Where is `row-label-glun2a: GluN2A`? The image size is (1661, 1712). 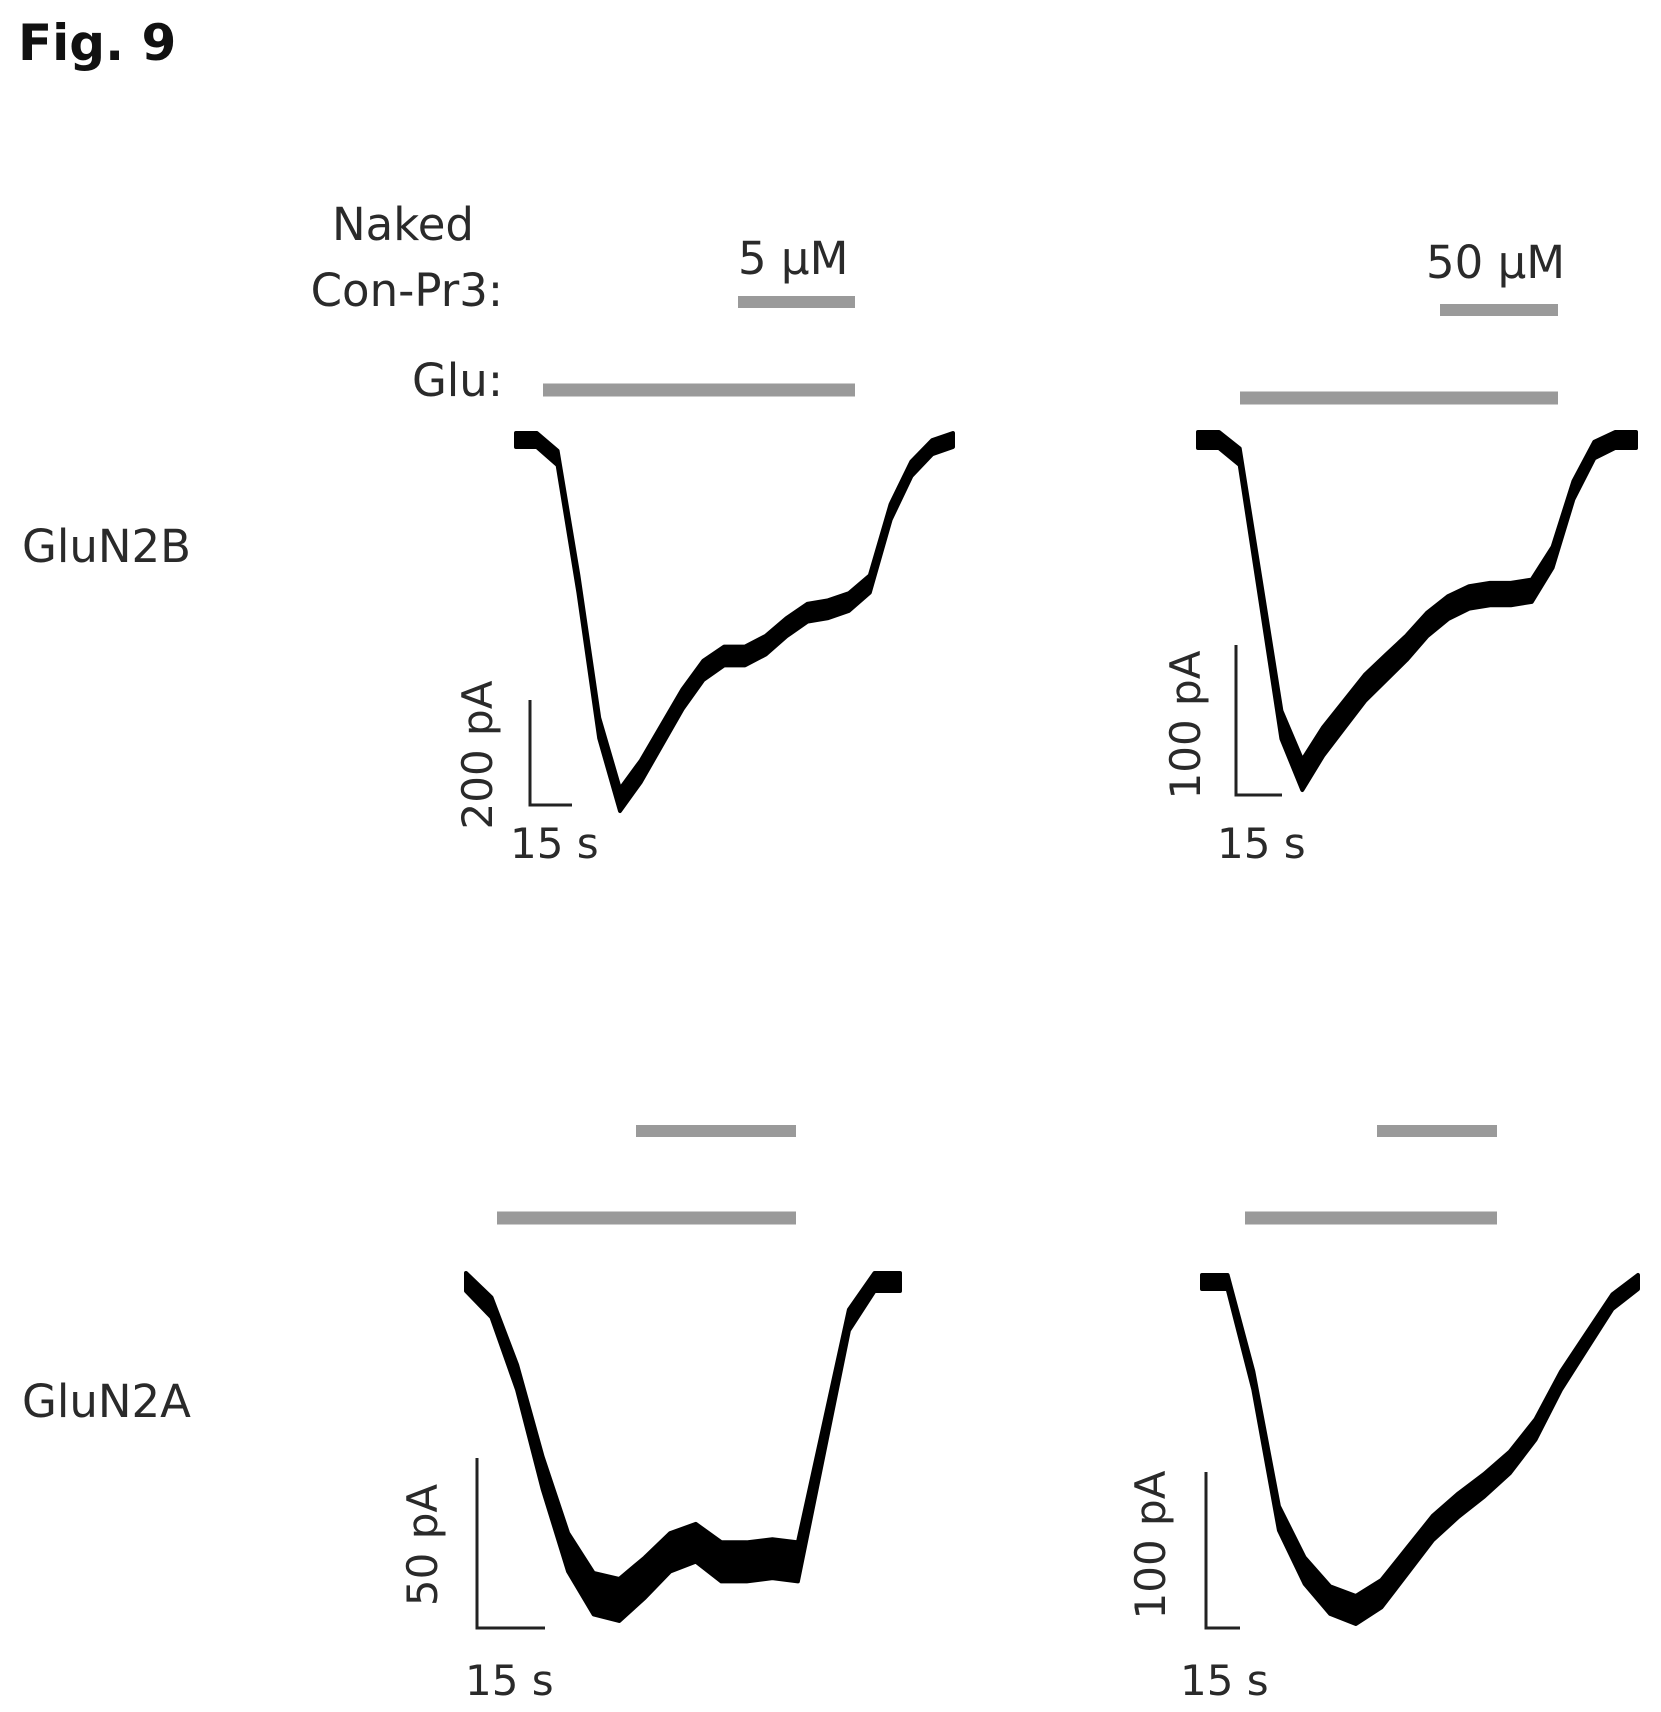
row-label-glun2a: GluN2A is located at coordinates (106, 1401).